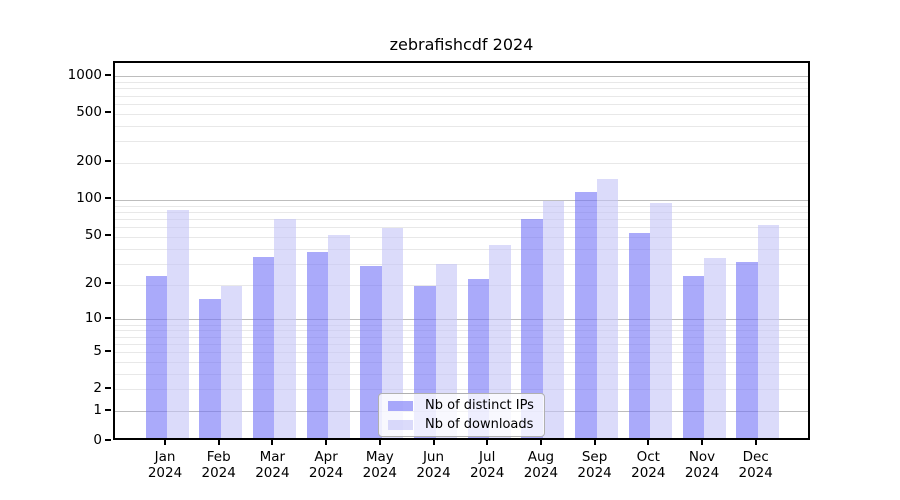 The width and height of the screenshot is (900, 500). I want to click on y-tick-label: 50, so click(93, 235).